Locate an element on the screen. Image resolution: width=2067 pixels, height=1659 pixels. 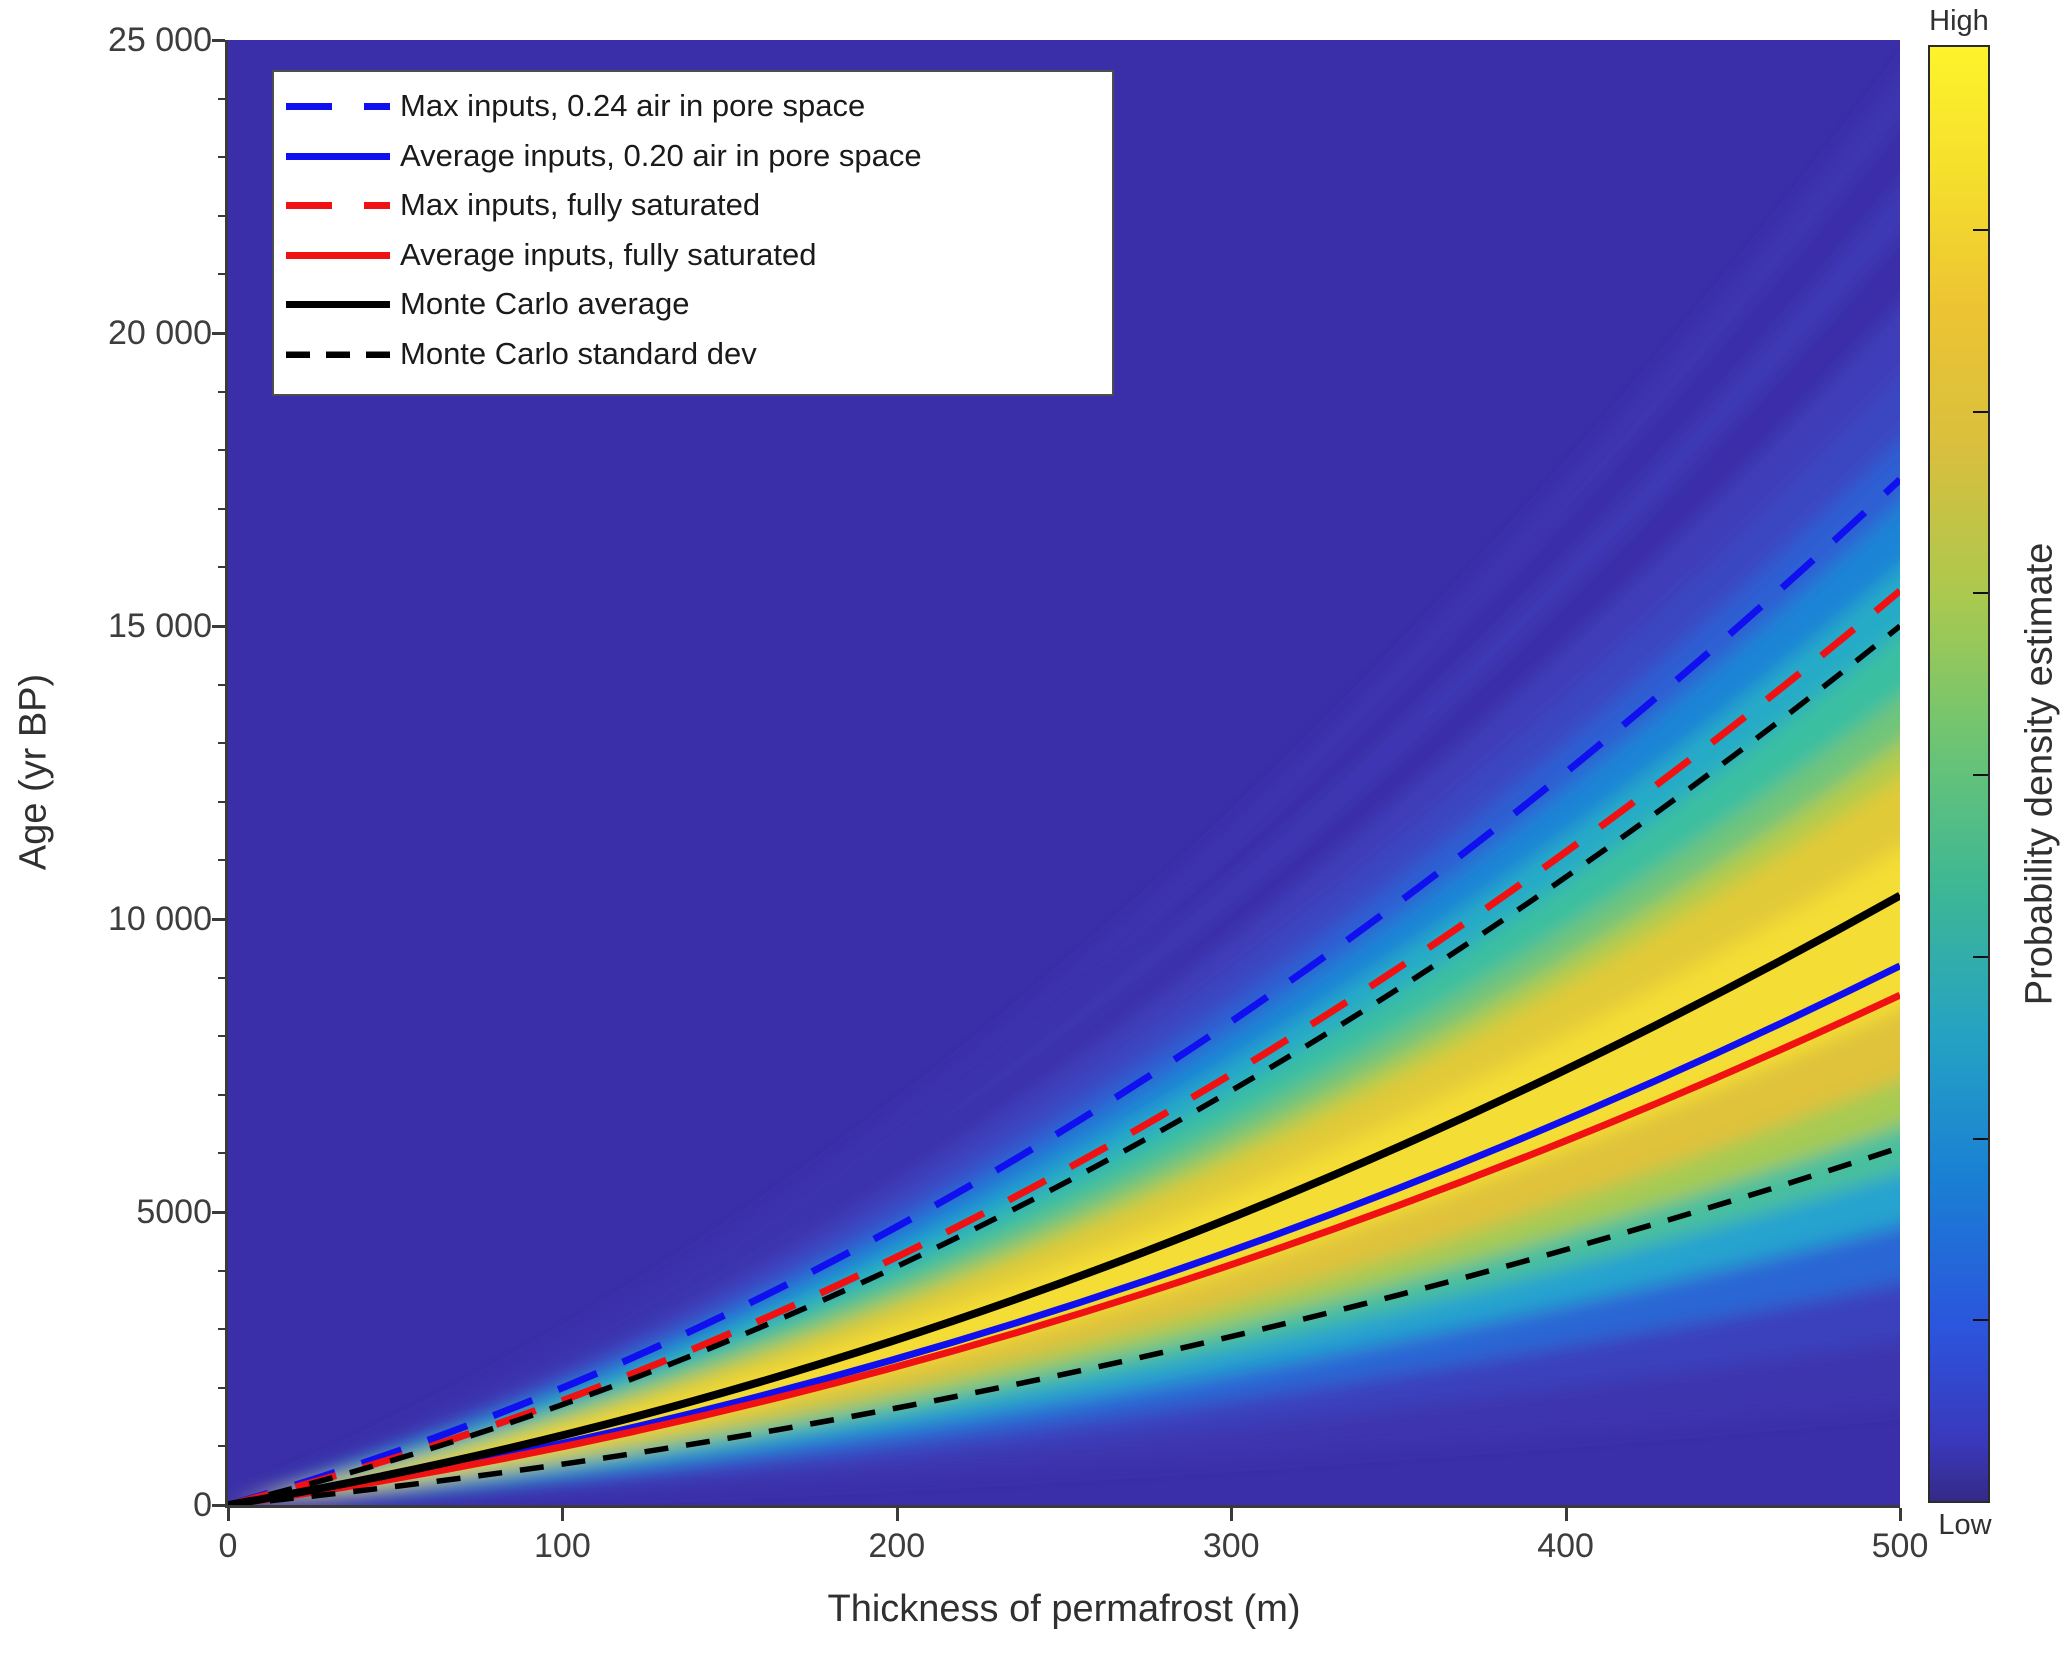
y-tick-label: 15 000 is located at coordinates (160, 626).